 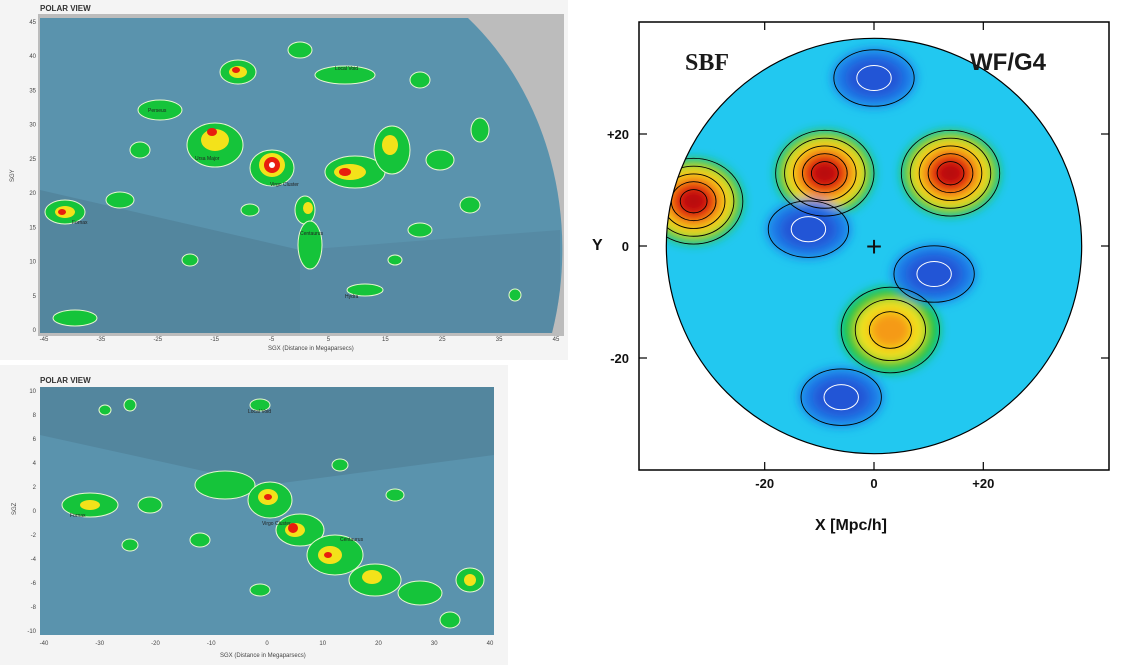 What do you see at coordinates (101, 340) in the screenshot?
I see `atlas-x-tick: -35` at bounding box center [101, 340].